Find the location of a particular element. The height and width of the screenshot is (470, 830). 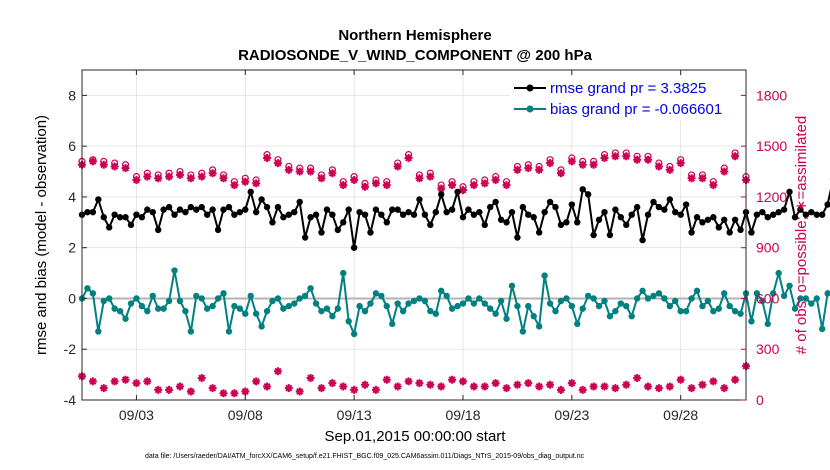

x-axis-label: Sep.01,2015 00:00:00 start is located at coordinates (416, 436).